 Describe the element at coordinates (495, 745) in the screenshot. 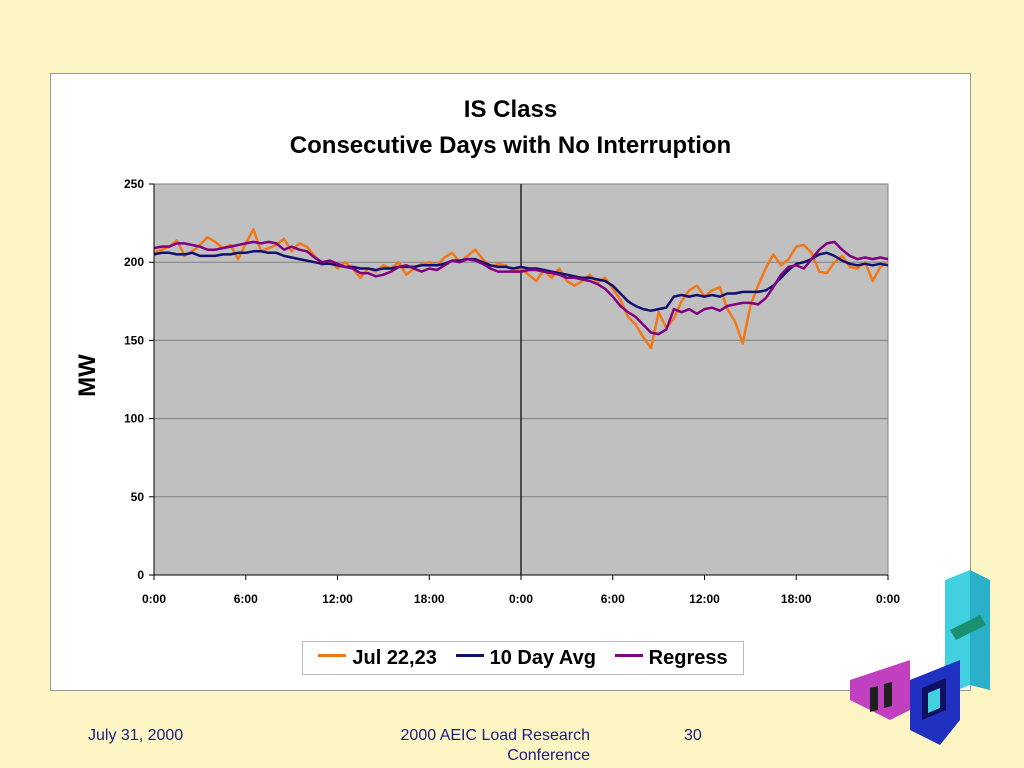

I see `footer-conference: 2000 AEIC Load Research Conference` at that location.